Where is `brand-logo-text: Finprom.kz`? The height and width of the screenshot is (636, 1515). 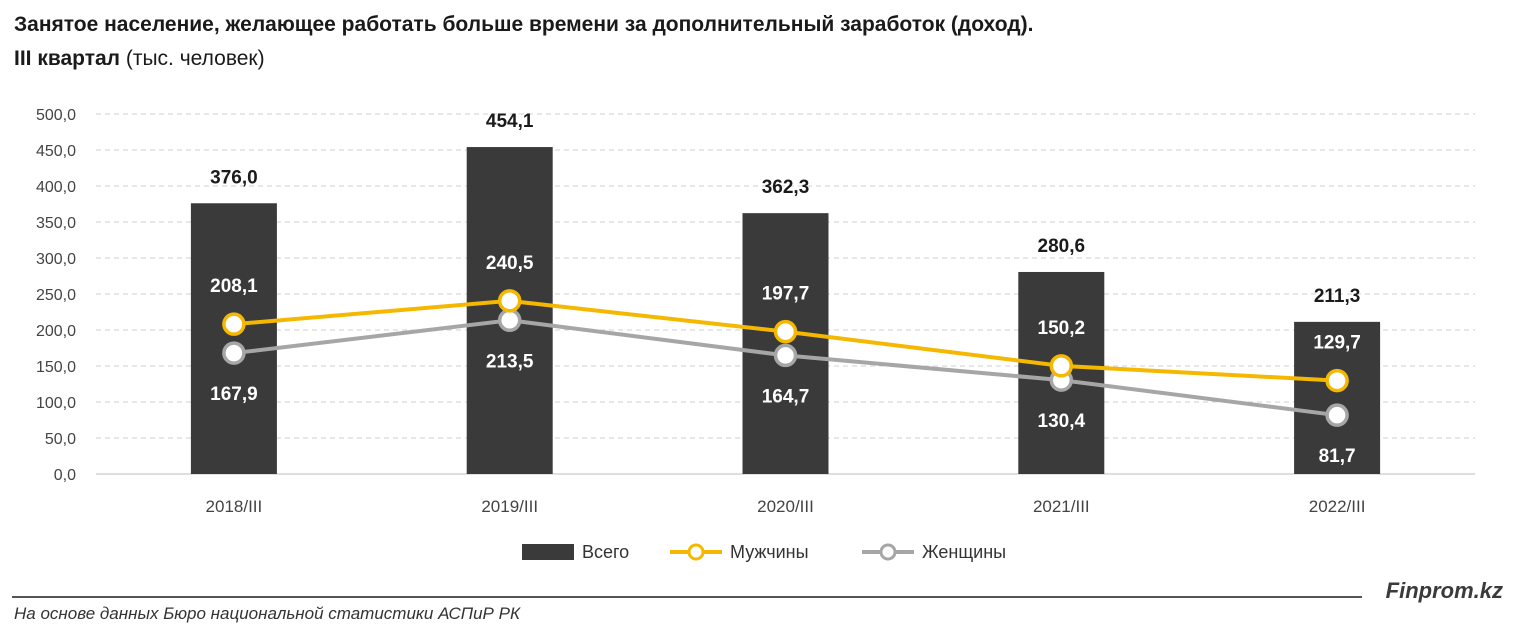
brand-logo-text: Finprom.kz is located at coordinates (1444, 590).